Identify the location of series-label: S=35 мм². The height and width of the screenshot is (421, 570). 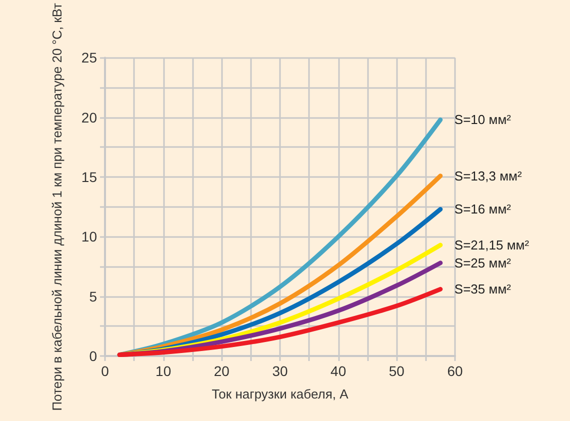
(483, 289).